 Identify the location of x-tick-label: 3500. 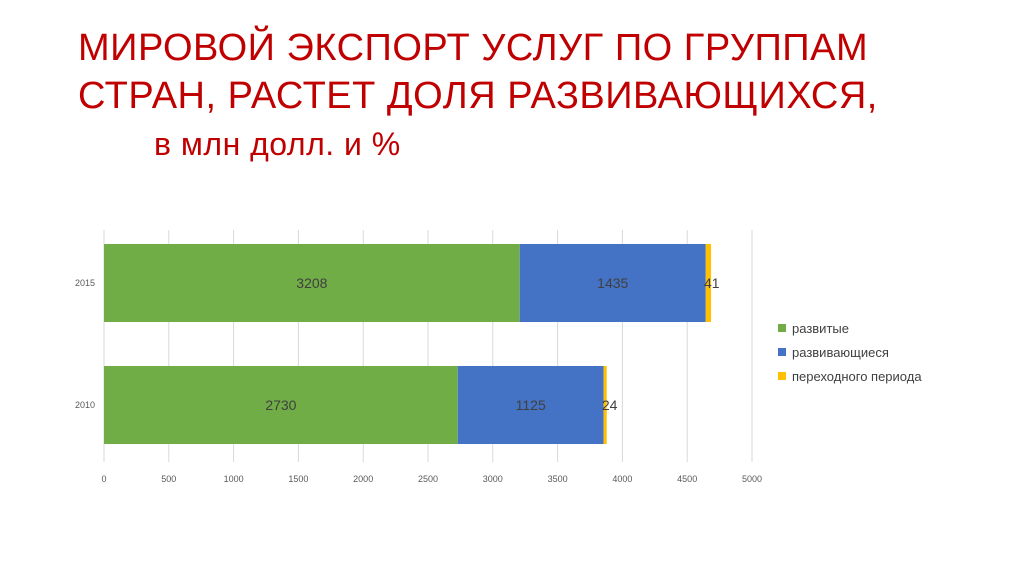
(558, 479).